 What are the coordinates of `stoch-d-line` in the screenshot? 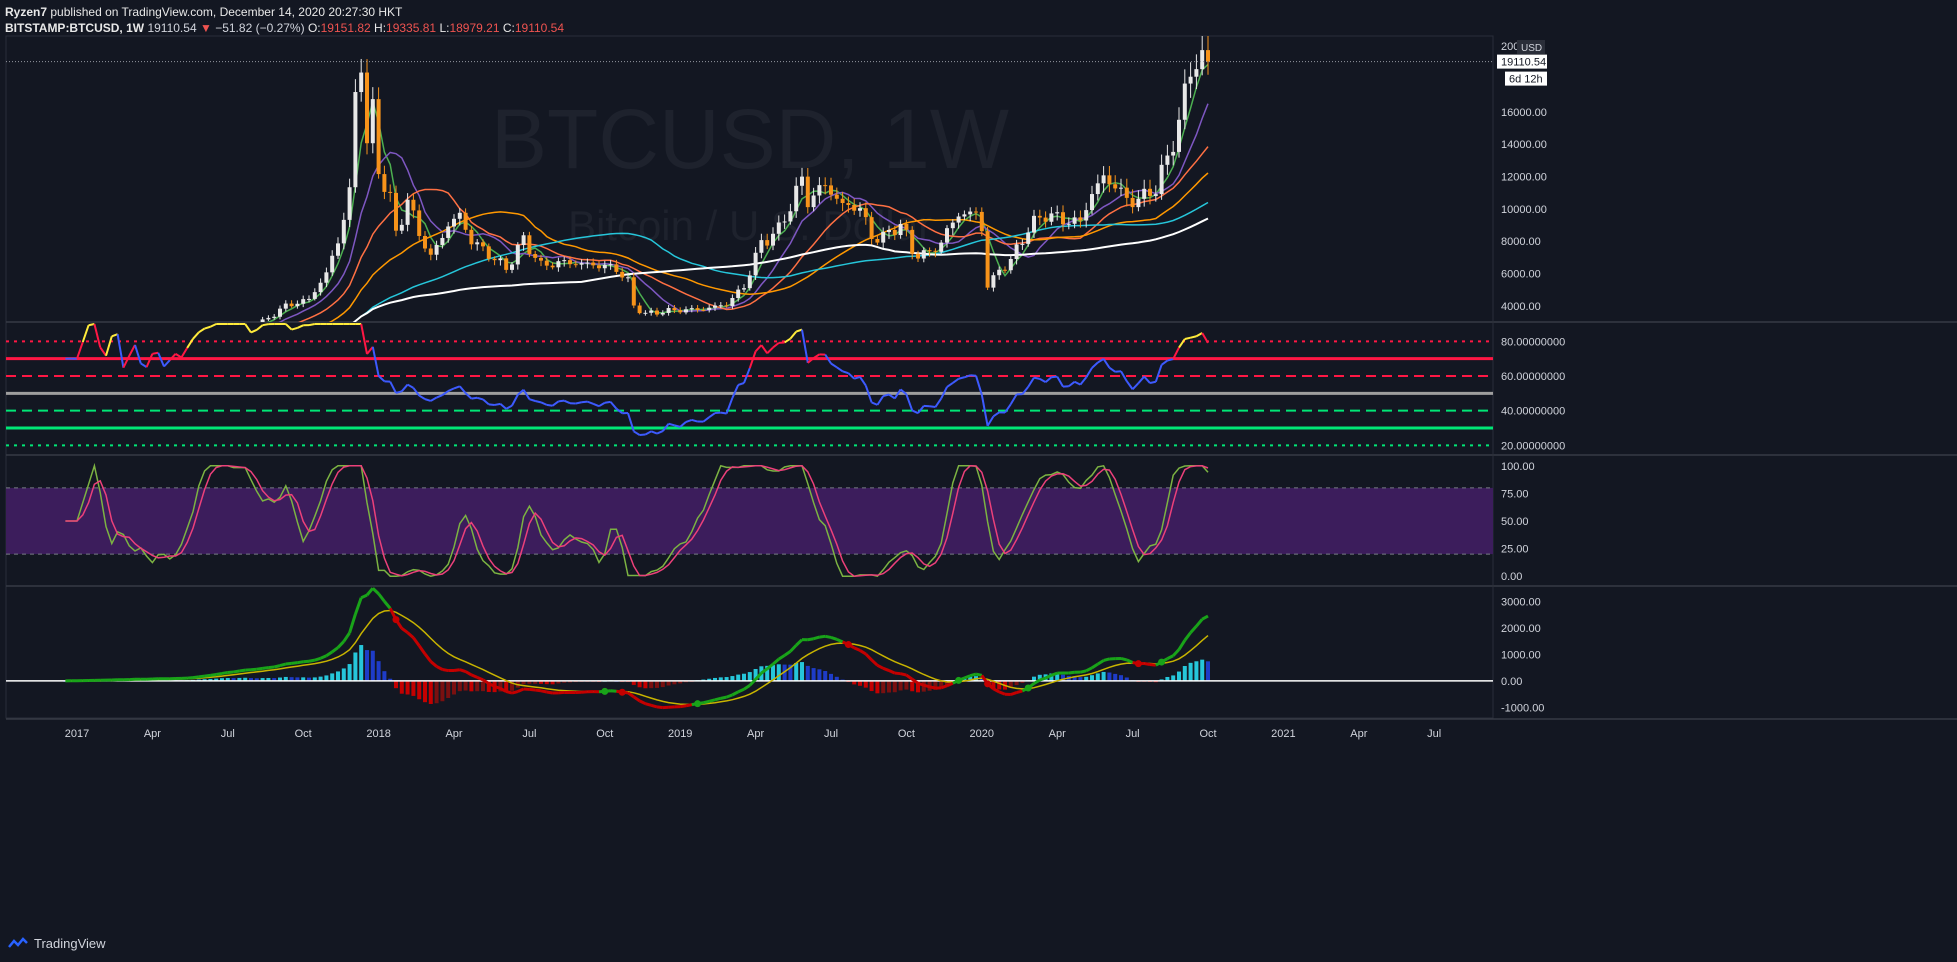 It's located at (637, 521).